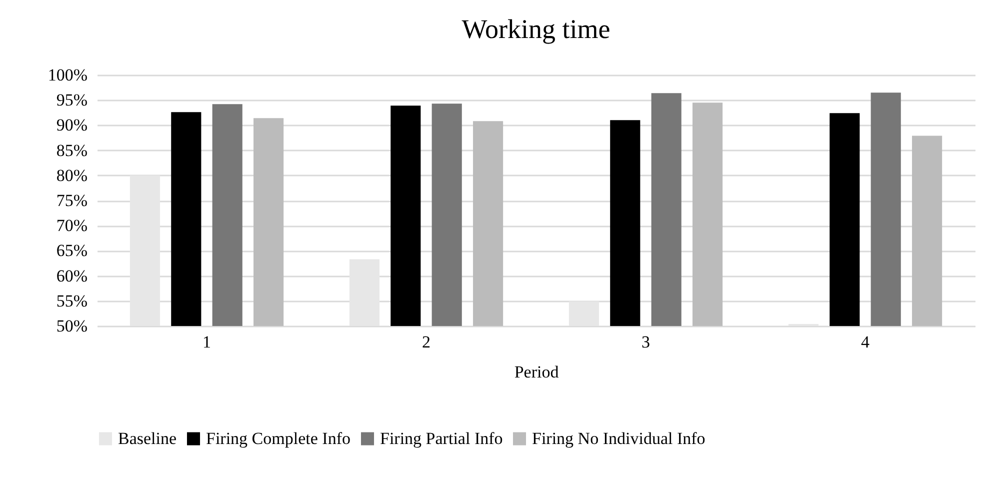 The height and width of the screenshot is (481, 987). I want to click on y-tick-label: 90%, so click(72, 125).